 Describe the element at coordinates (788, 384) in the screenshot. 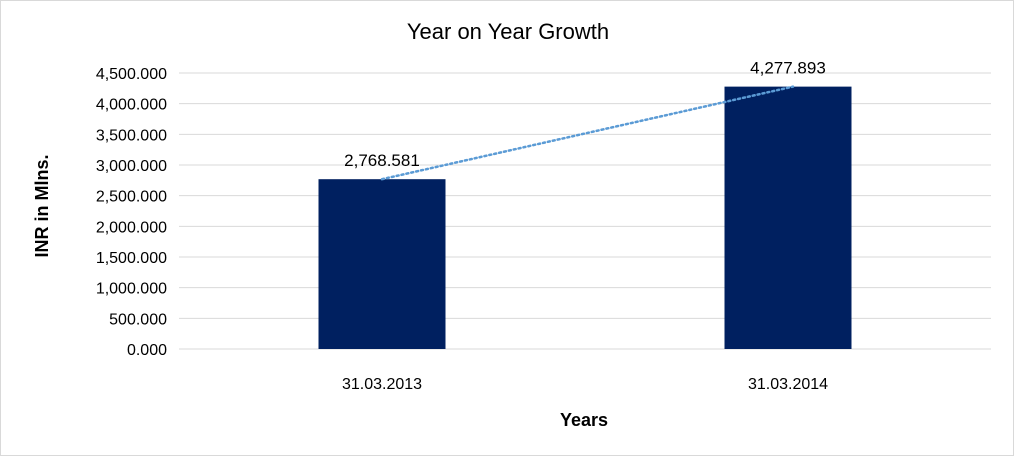

I see `x-tick-label: 31.03.2014` at that location.